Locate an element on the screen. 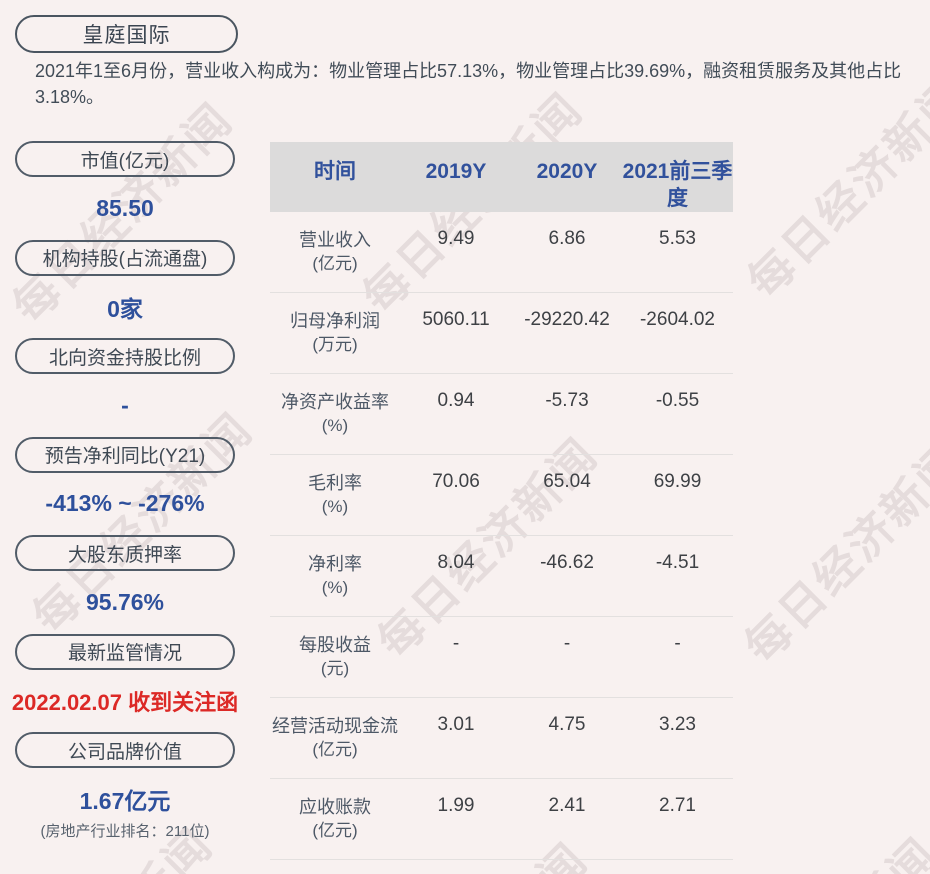 The image size is (930, 874). table-cell-value: 70.06 is located at coordinates (456, 481).